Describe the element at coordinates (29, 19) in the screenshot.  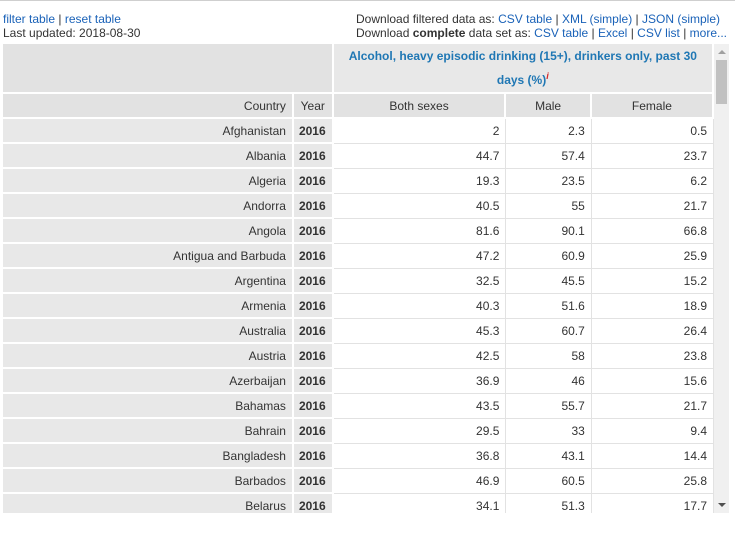
I see `filter-table-link: filter table` at that location.